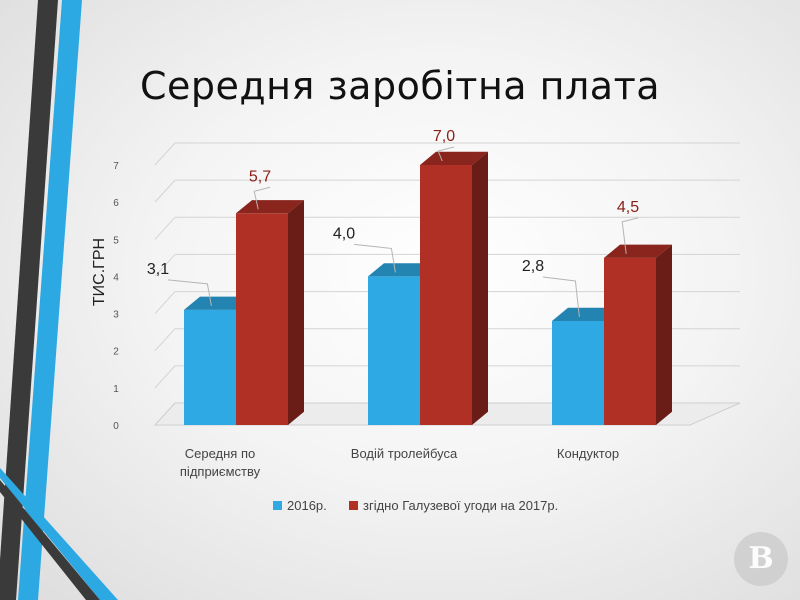 This screenshot has height=600, width=800. I want to click on y-axis-label: ТИС.ГРН, so click(99, 272).